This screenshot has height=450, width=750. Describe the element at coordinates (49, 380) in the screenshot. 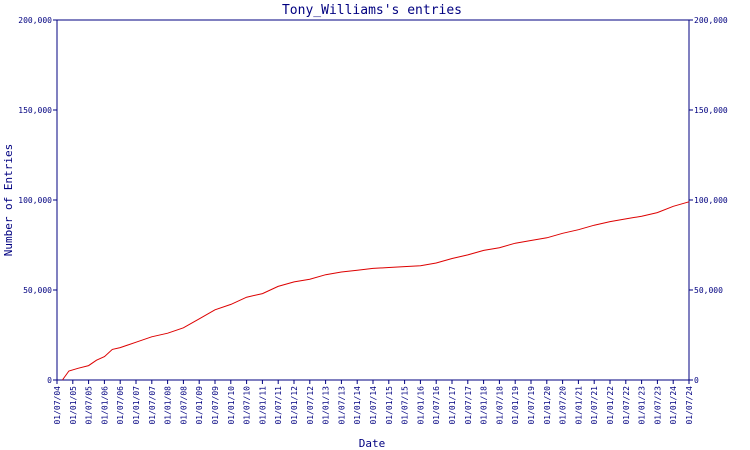

I see `y-tick-label-left: 0` at that location.